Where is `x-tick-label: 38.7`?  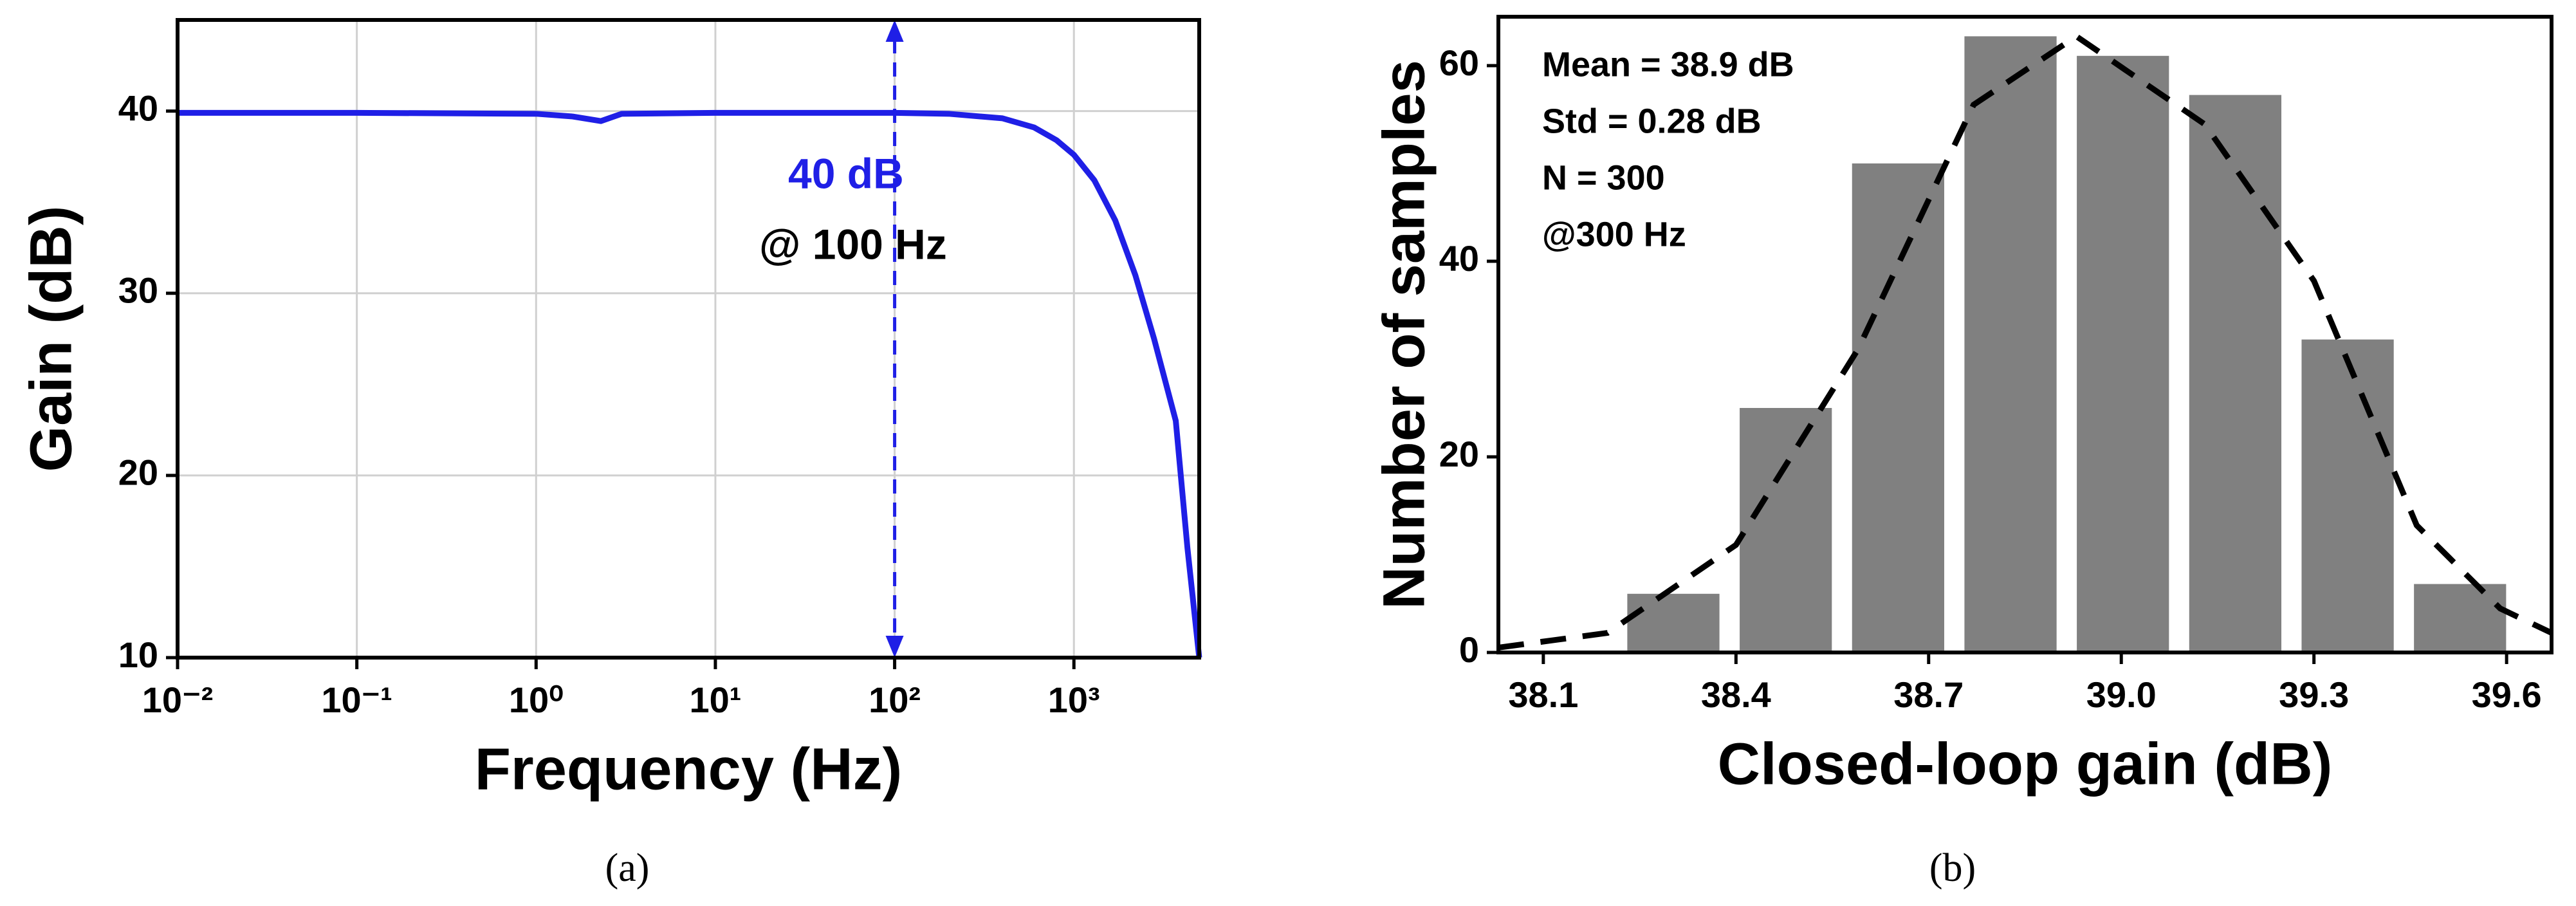 x-tick-label: 38.7 is located at coordinates (1928, 694).